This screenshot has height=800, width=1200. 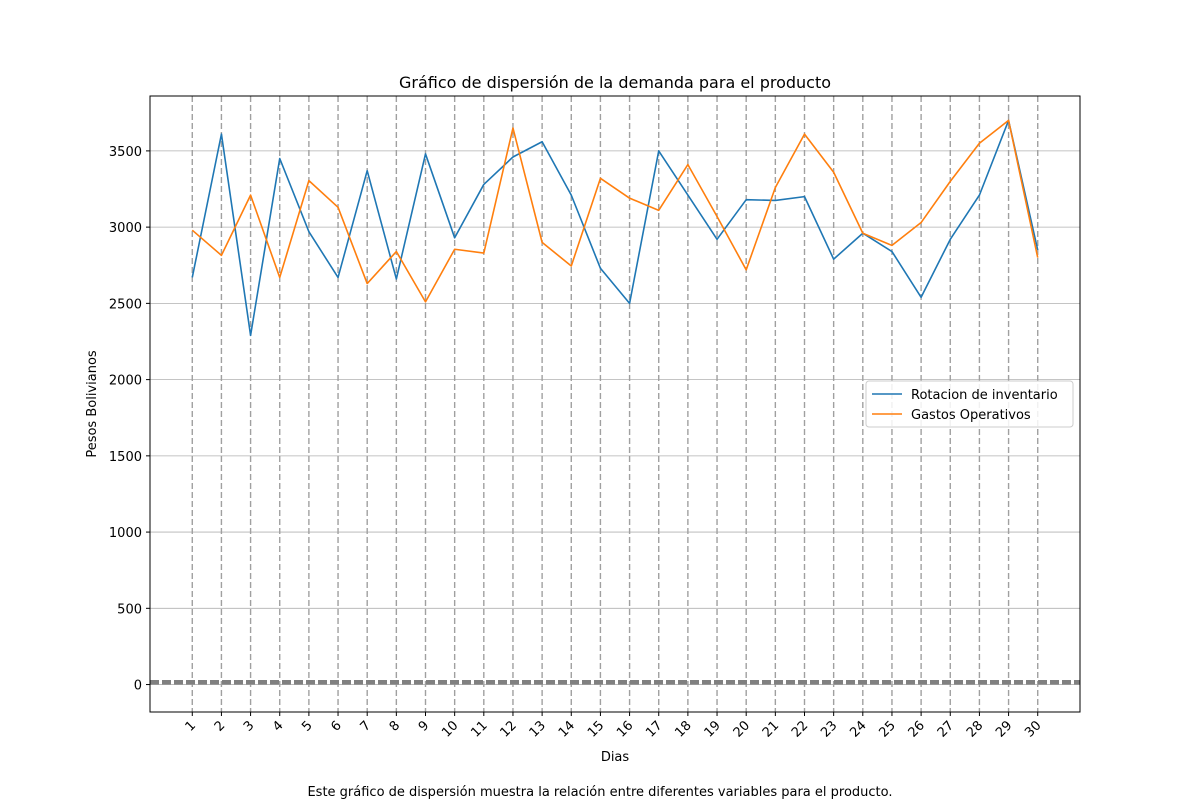 I want to click on legend-label: Gastos Operativos, so click(x=971, y=415).